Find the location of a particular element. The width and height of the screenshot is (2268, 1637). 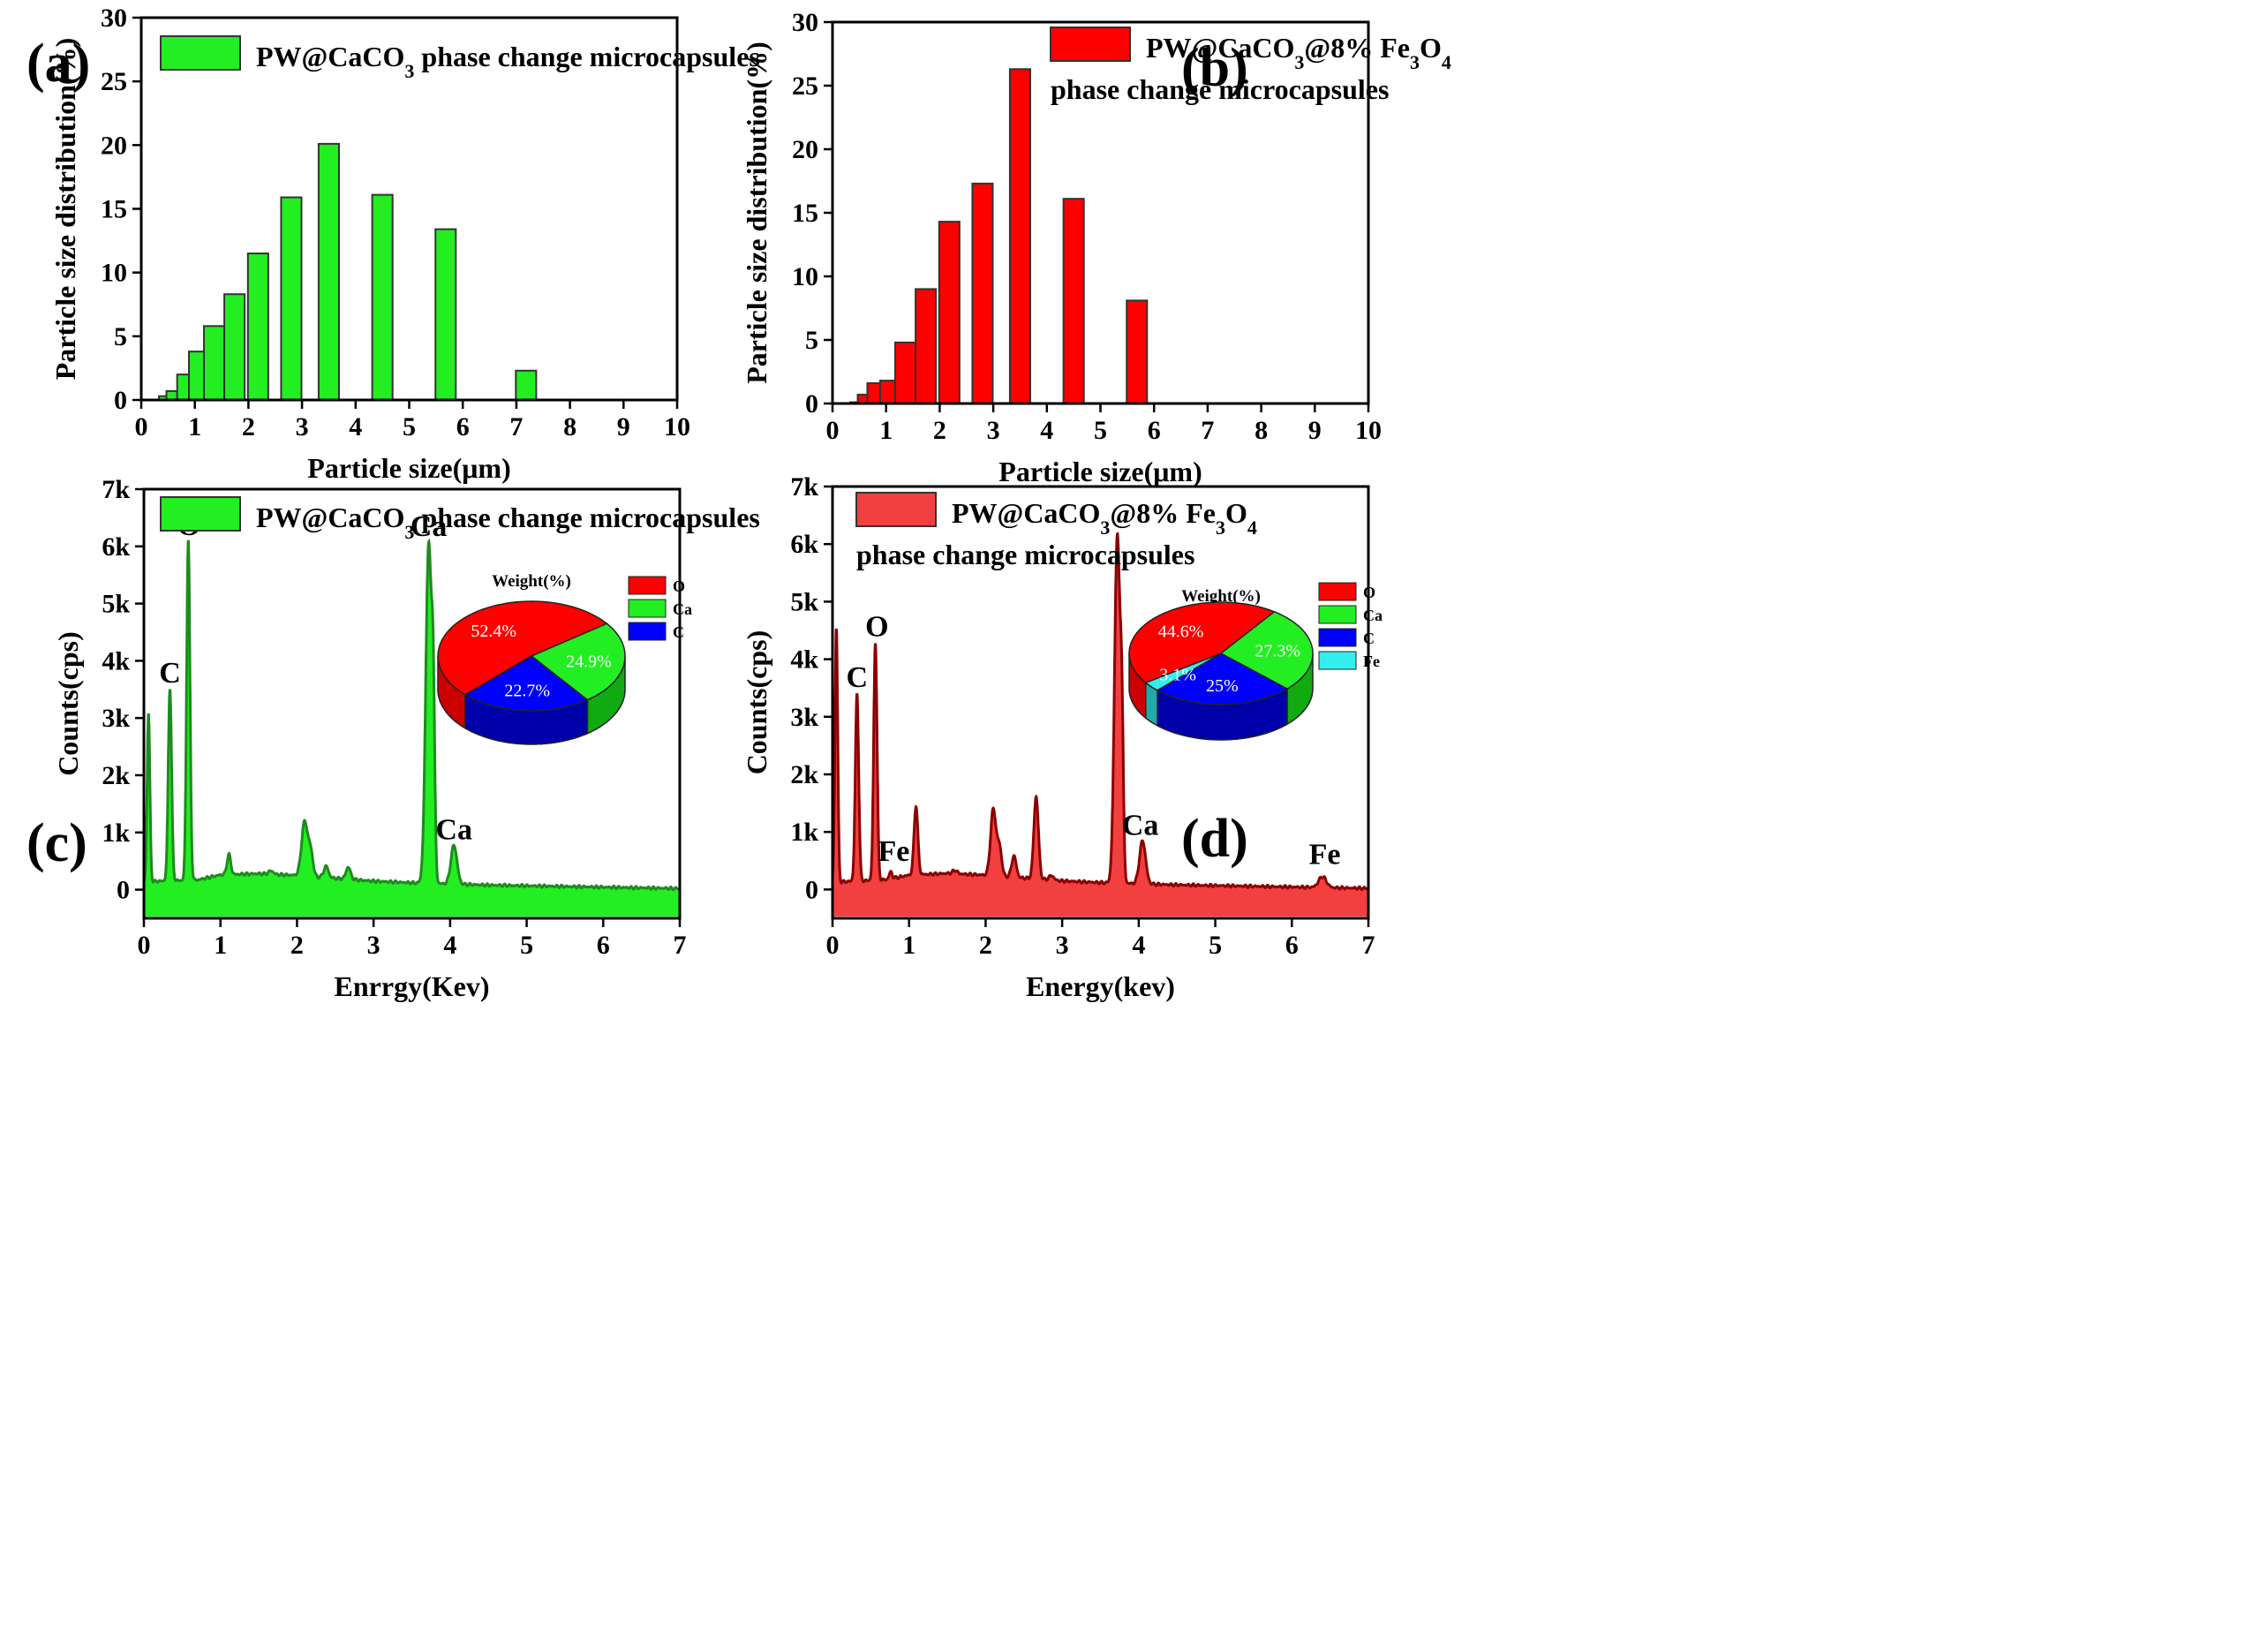

y-tick-label: 1k is located at coordinates (116, 833).